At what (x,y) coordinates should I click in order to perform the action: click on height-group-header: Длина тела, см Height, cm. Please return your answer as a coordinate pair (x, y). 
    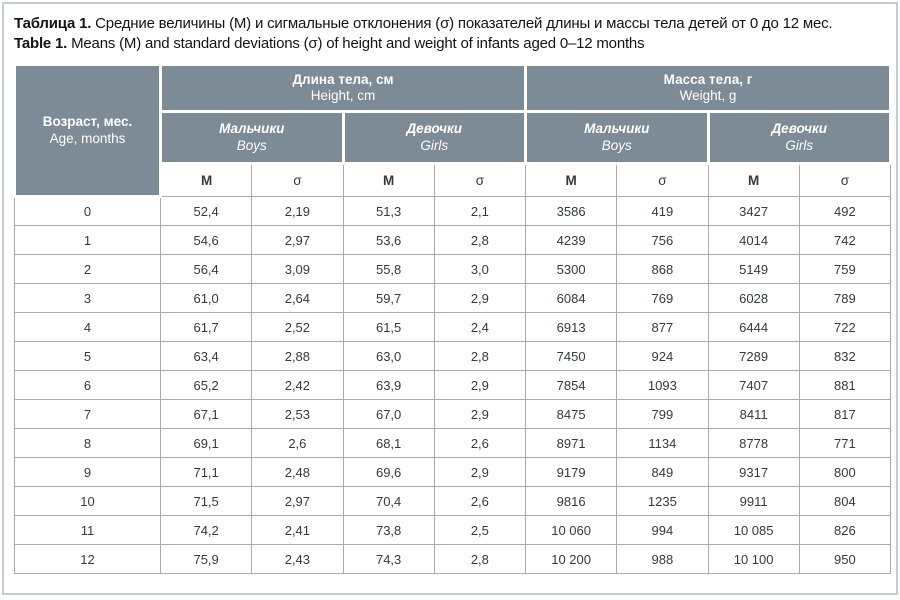
    Looking at the image, I should click on (343, 88).